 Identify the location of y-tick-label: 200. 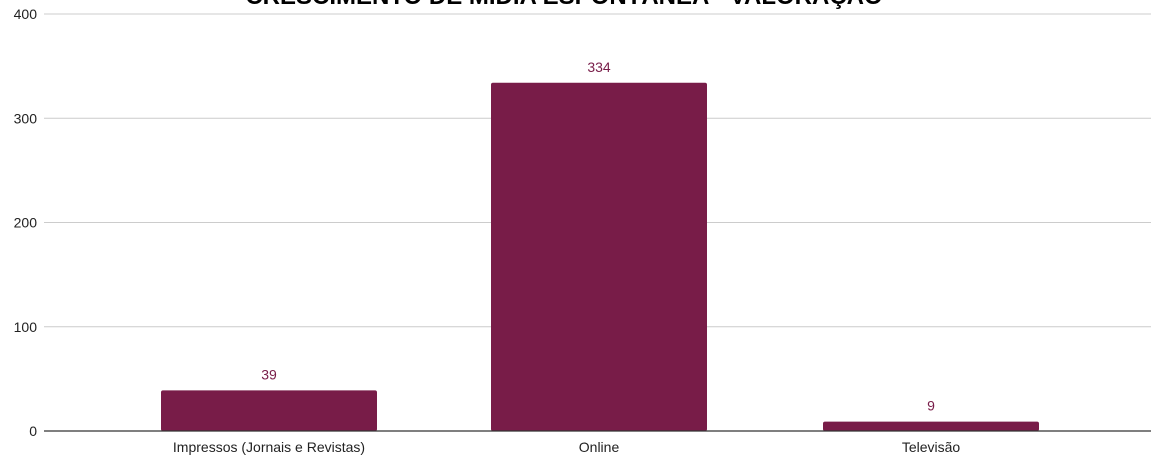
(26, 223).